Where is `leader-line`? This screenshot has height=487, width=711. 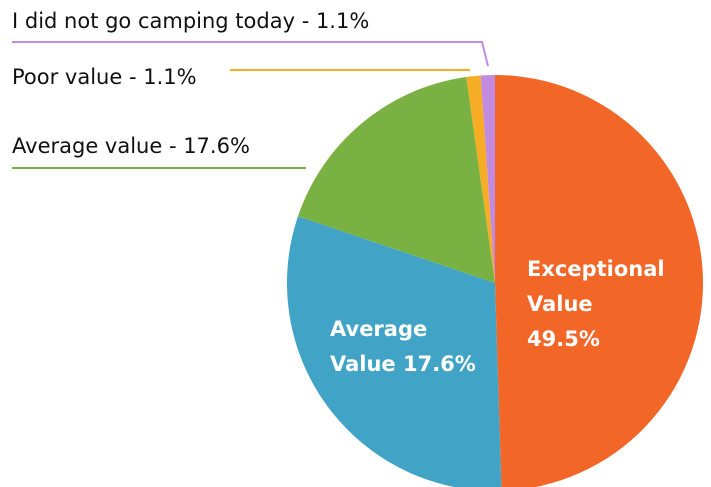
leader-line is located at coordinates (250, 54).